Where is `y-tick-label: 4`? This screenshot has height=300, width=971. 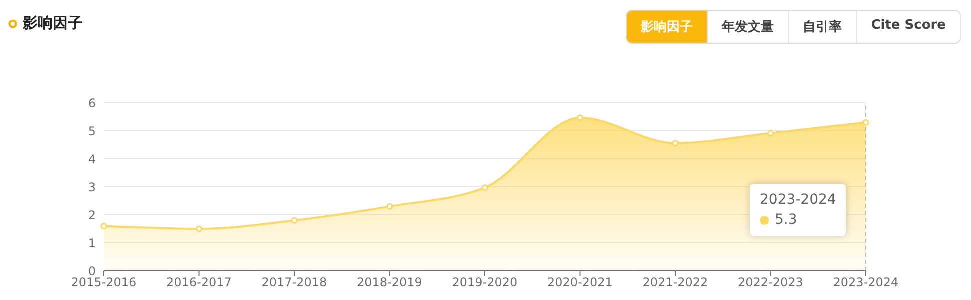
y-tick-label: 4 is located at coordinates (92, 159).